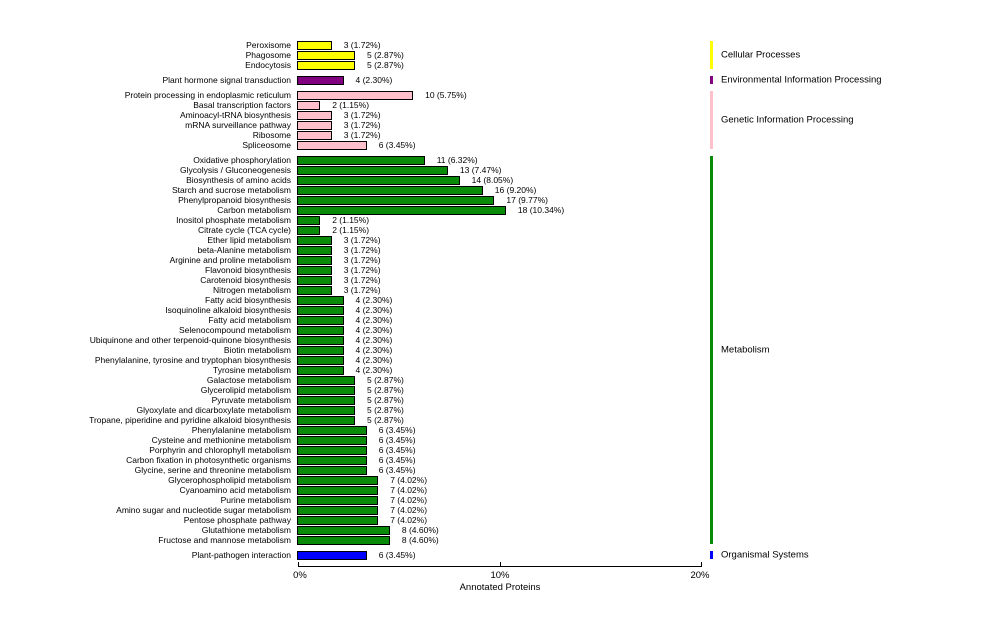 This screenshot has height=630, width=1000. Describe the element at coordinates (244, 250) in the screenshot. I see `pathway-label: beta-Alanine metabolism` at that location.